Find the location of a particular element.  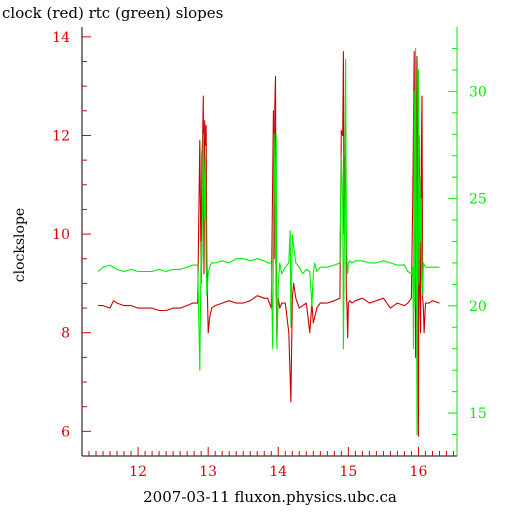

bottom-tick-label: 13 is located at coordinates (208, 472).